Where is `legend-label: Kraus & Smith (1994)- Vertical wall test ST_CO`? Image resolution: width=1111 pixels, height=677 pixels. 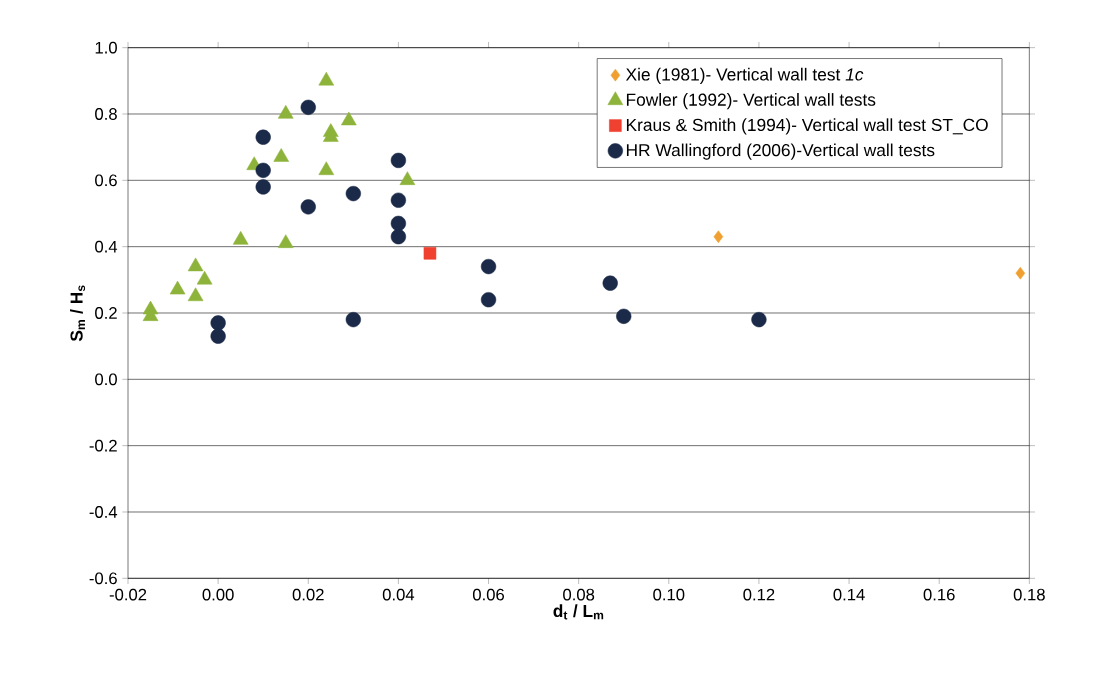 legend-label: Kraus & Smith (1994)- Vertical wall test ST_CO is located at coordinates (807, 126).